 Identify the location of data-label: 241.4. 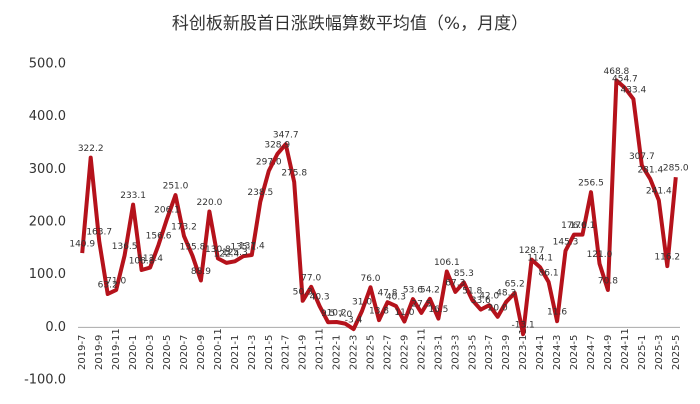
(659, 192).